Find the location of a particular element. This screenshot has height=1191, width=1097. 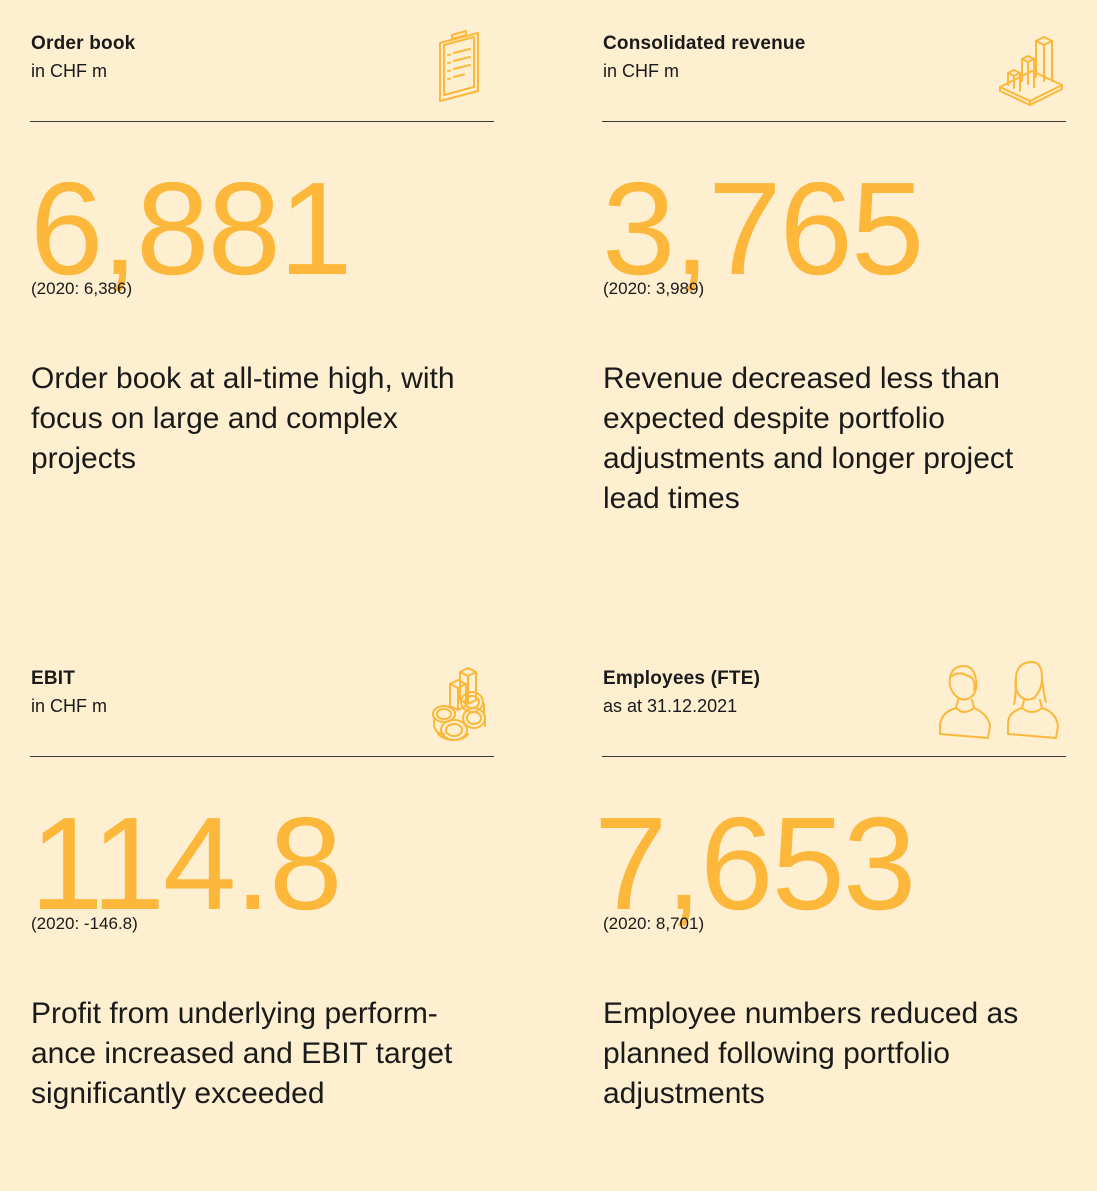

card-header: Consolidated revenue in CHF m is located at coordinates (834, 76).